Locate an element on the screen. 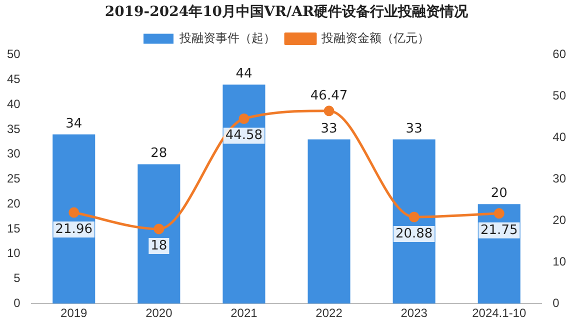 Image resolution: width=575 pixels, height=326 pixels. y2-tick-label: 0 is located at coordinates (556, 303).